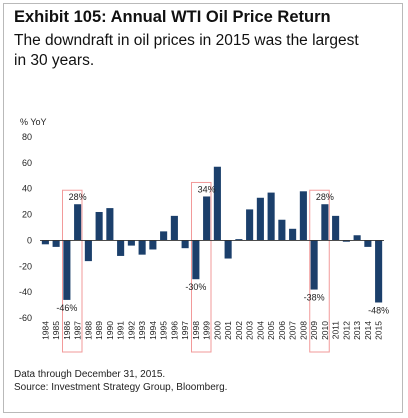 Image resolution: width=408 pixels, height=418 pixels. Describe the element at coordinates (27, 163) in the screenshot. I see `y-tick-label: 60` at that location.